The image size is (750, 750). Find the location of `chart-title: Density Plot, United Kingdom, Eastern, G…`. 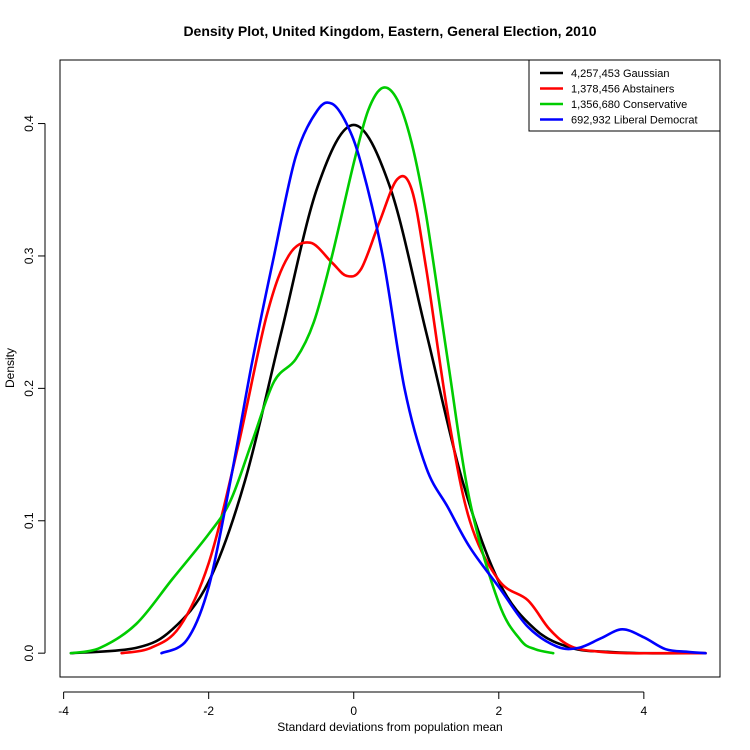

chart-title: Density Plot, United Kingdom, Eastern, G… is located at coordinates (389, 31).